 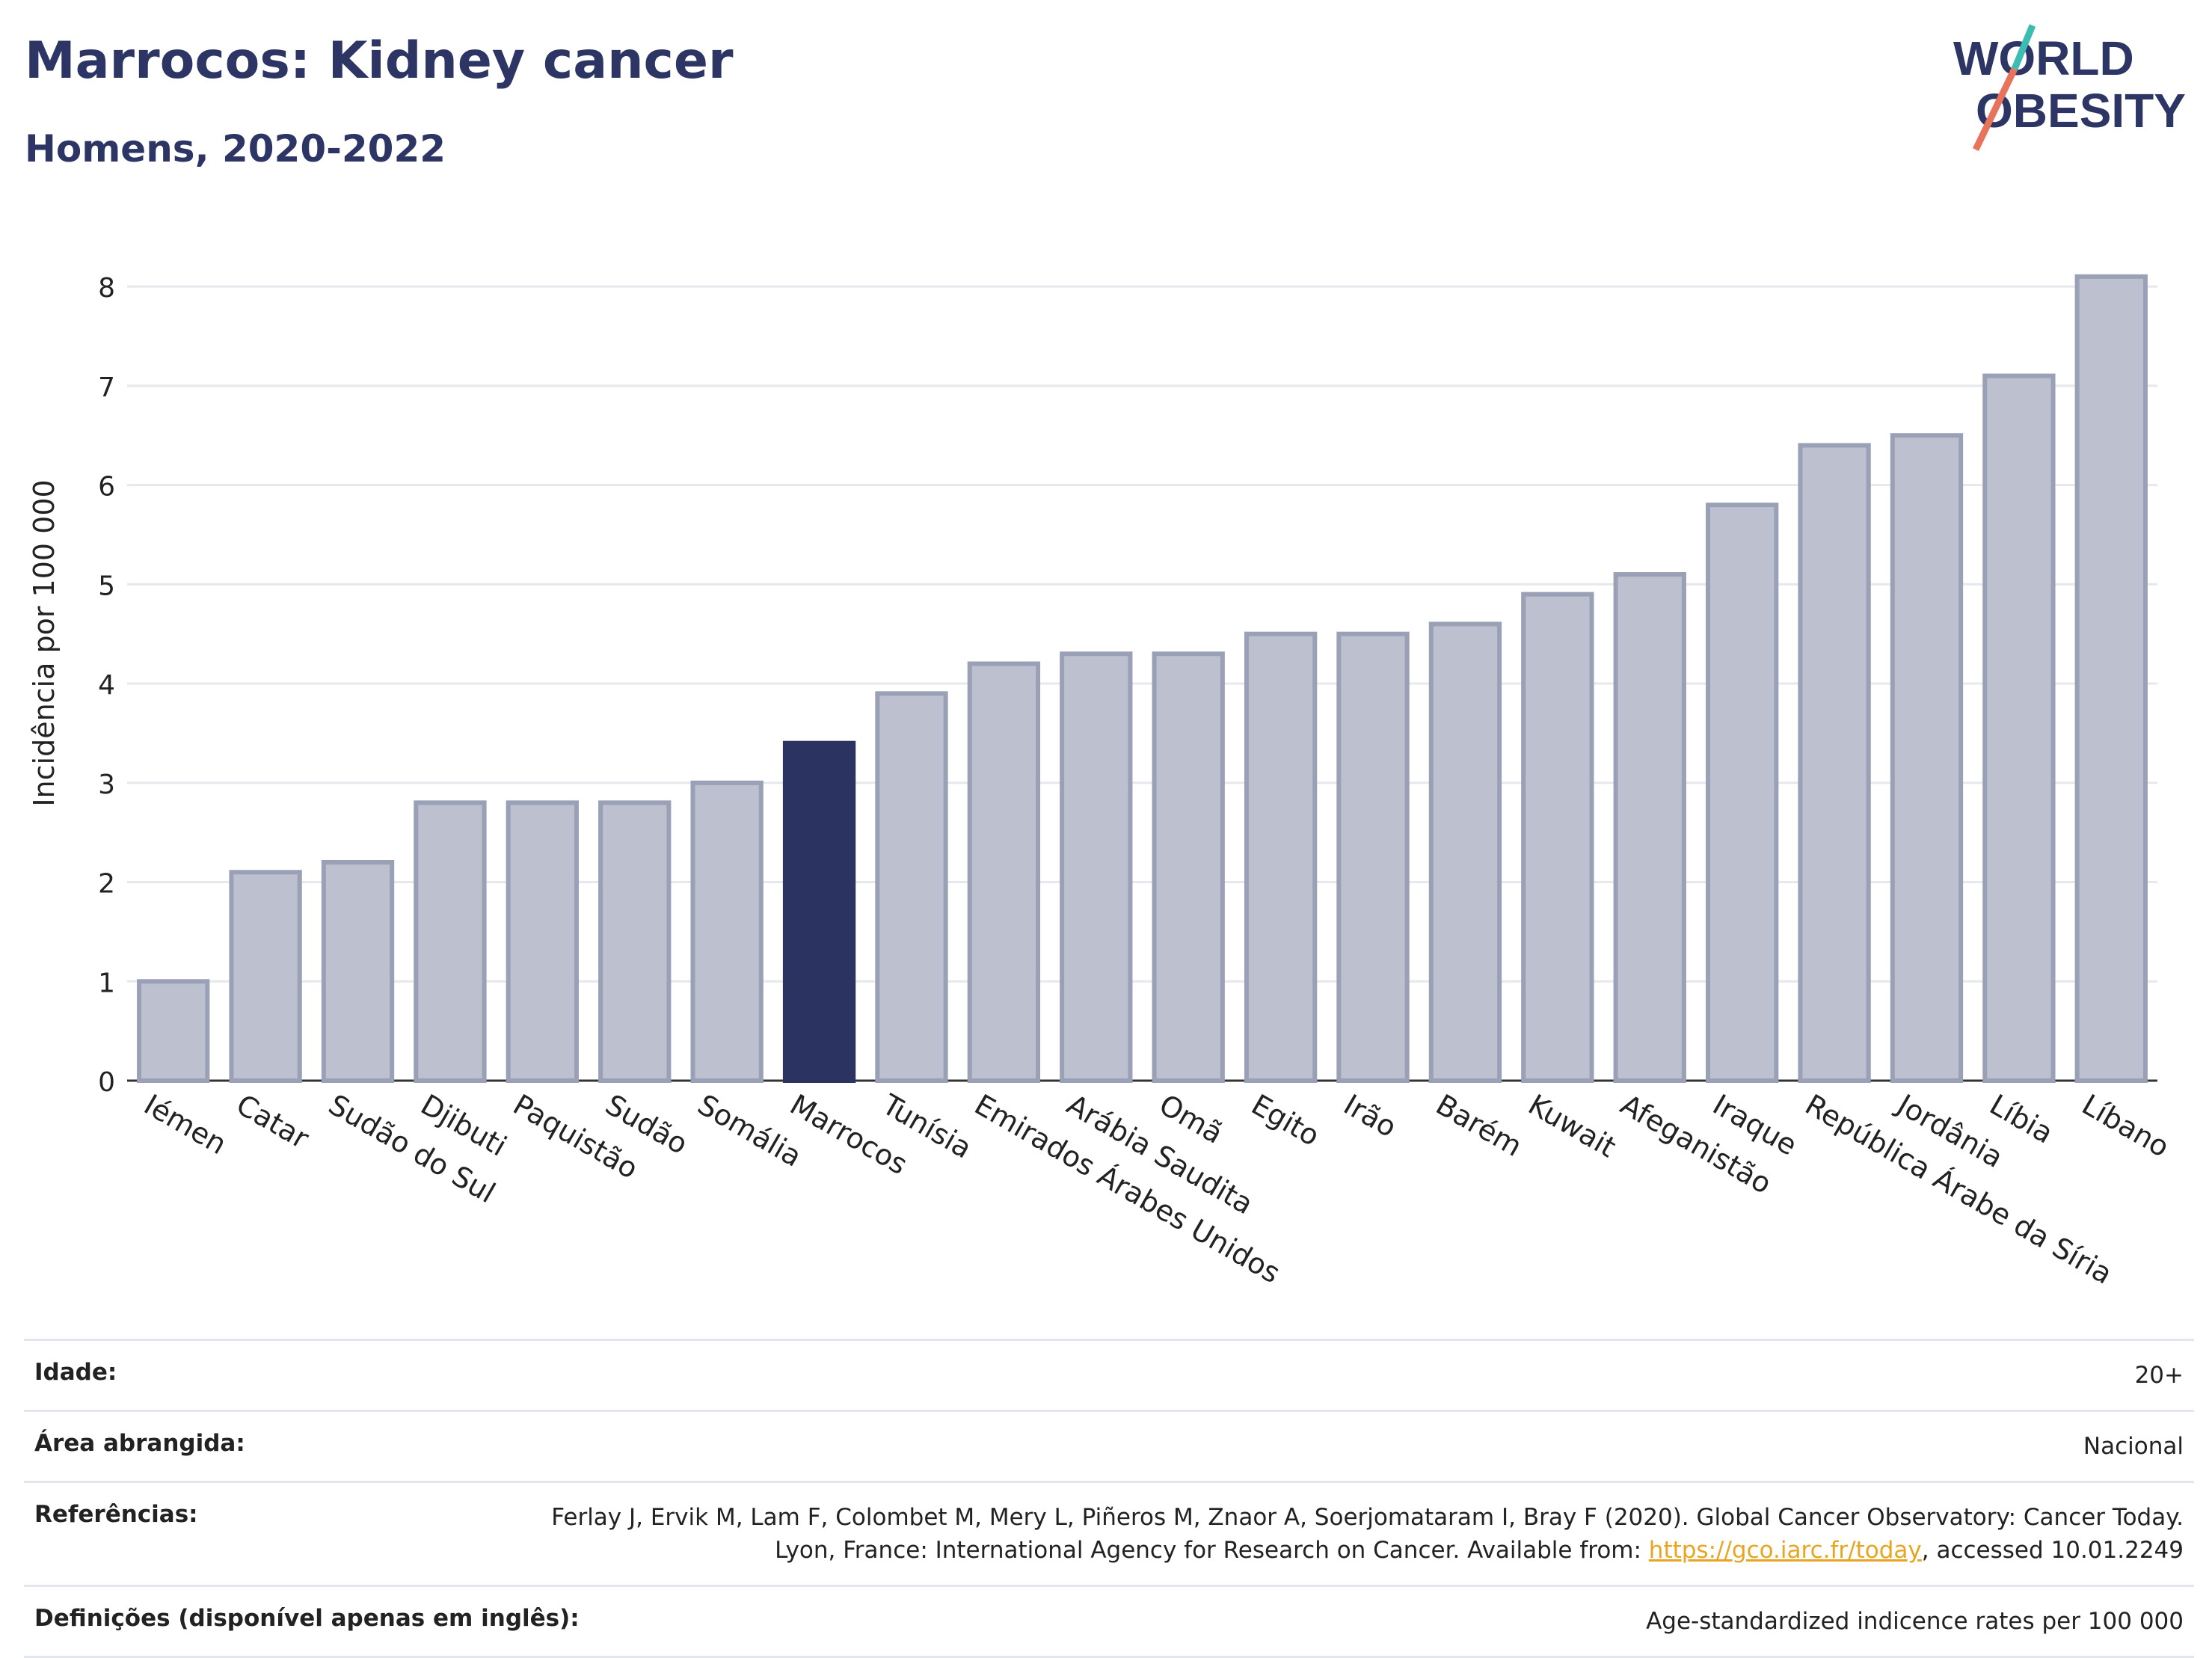 What do you see at coordinates (2126, 1126) in the screenshot?
I see `x-tick-label: Líbano` at bounding box center [2126, 1126].